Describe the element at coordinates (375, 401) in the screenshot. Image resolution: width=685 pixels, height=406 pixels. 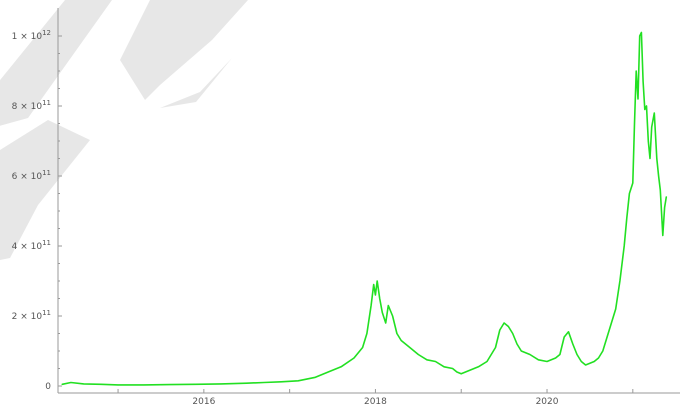
I see `x-tick-label: 2018` at that location.